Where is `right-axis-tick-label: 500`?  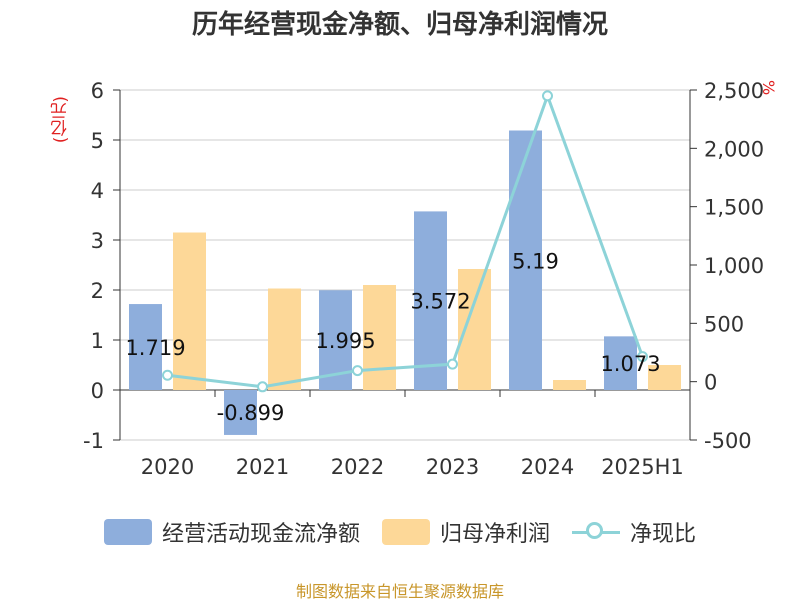 right-axis-tick-label: 500 is located at coordinates (724, 324).